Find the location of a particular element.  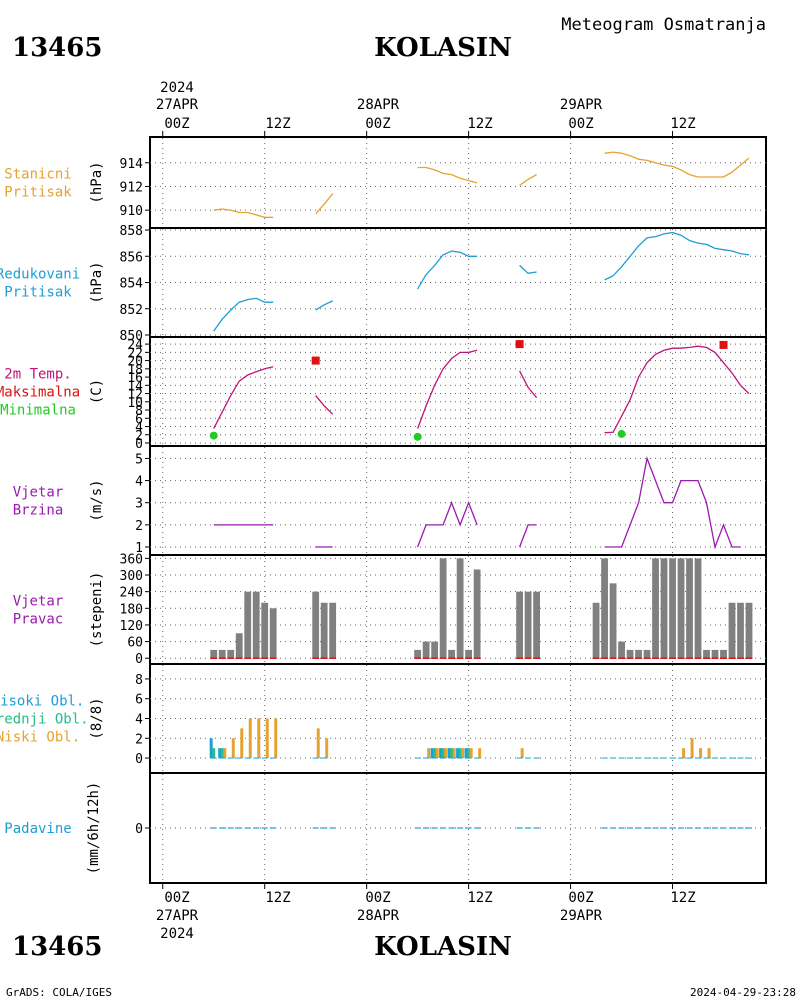

y-tick-label: 856 is located at coordinates (131, 257).